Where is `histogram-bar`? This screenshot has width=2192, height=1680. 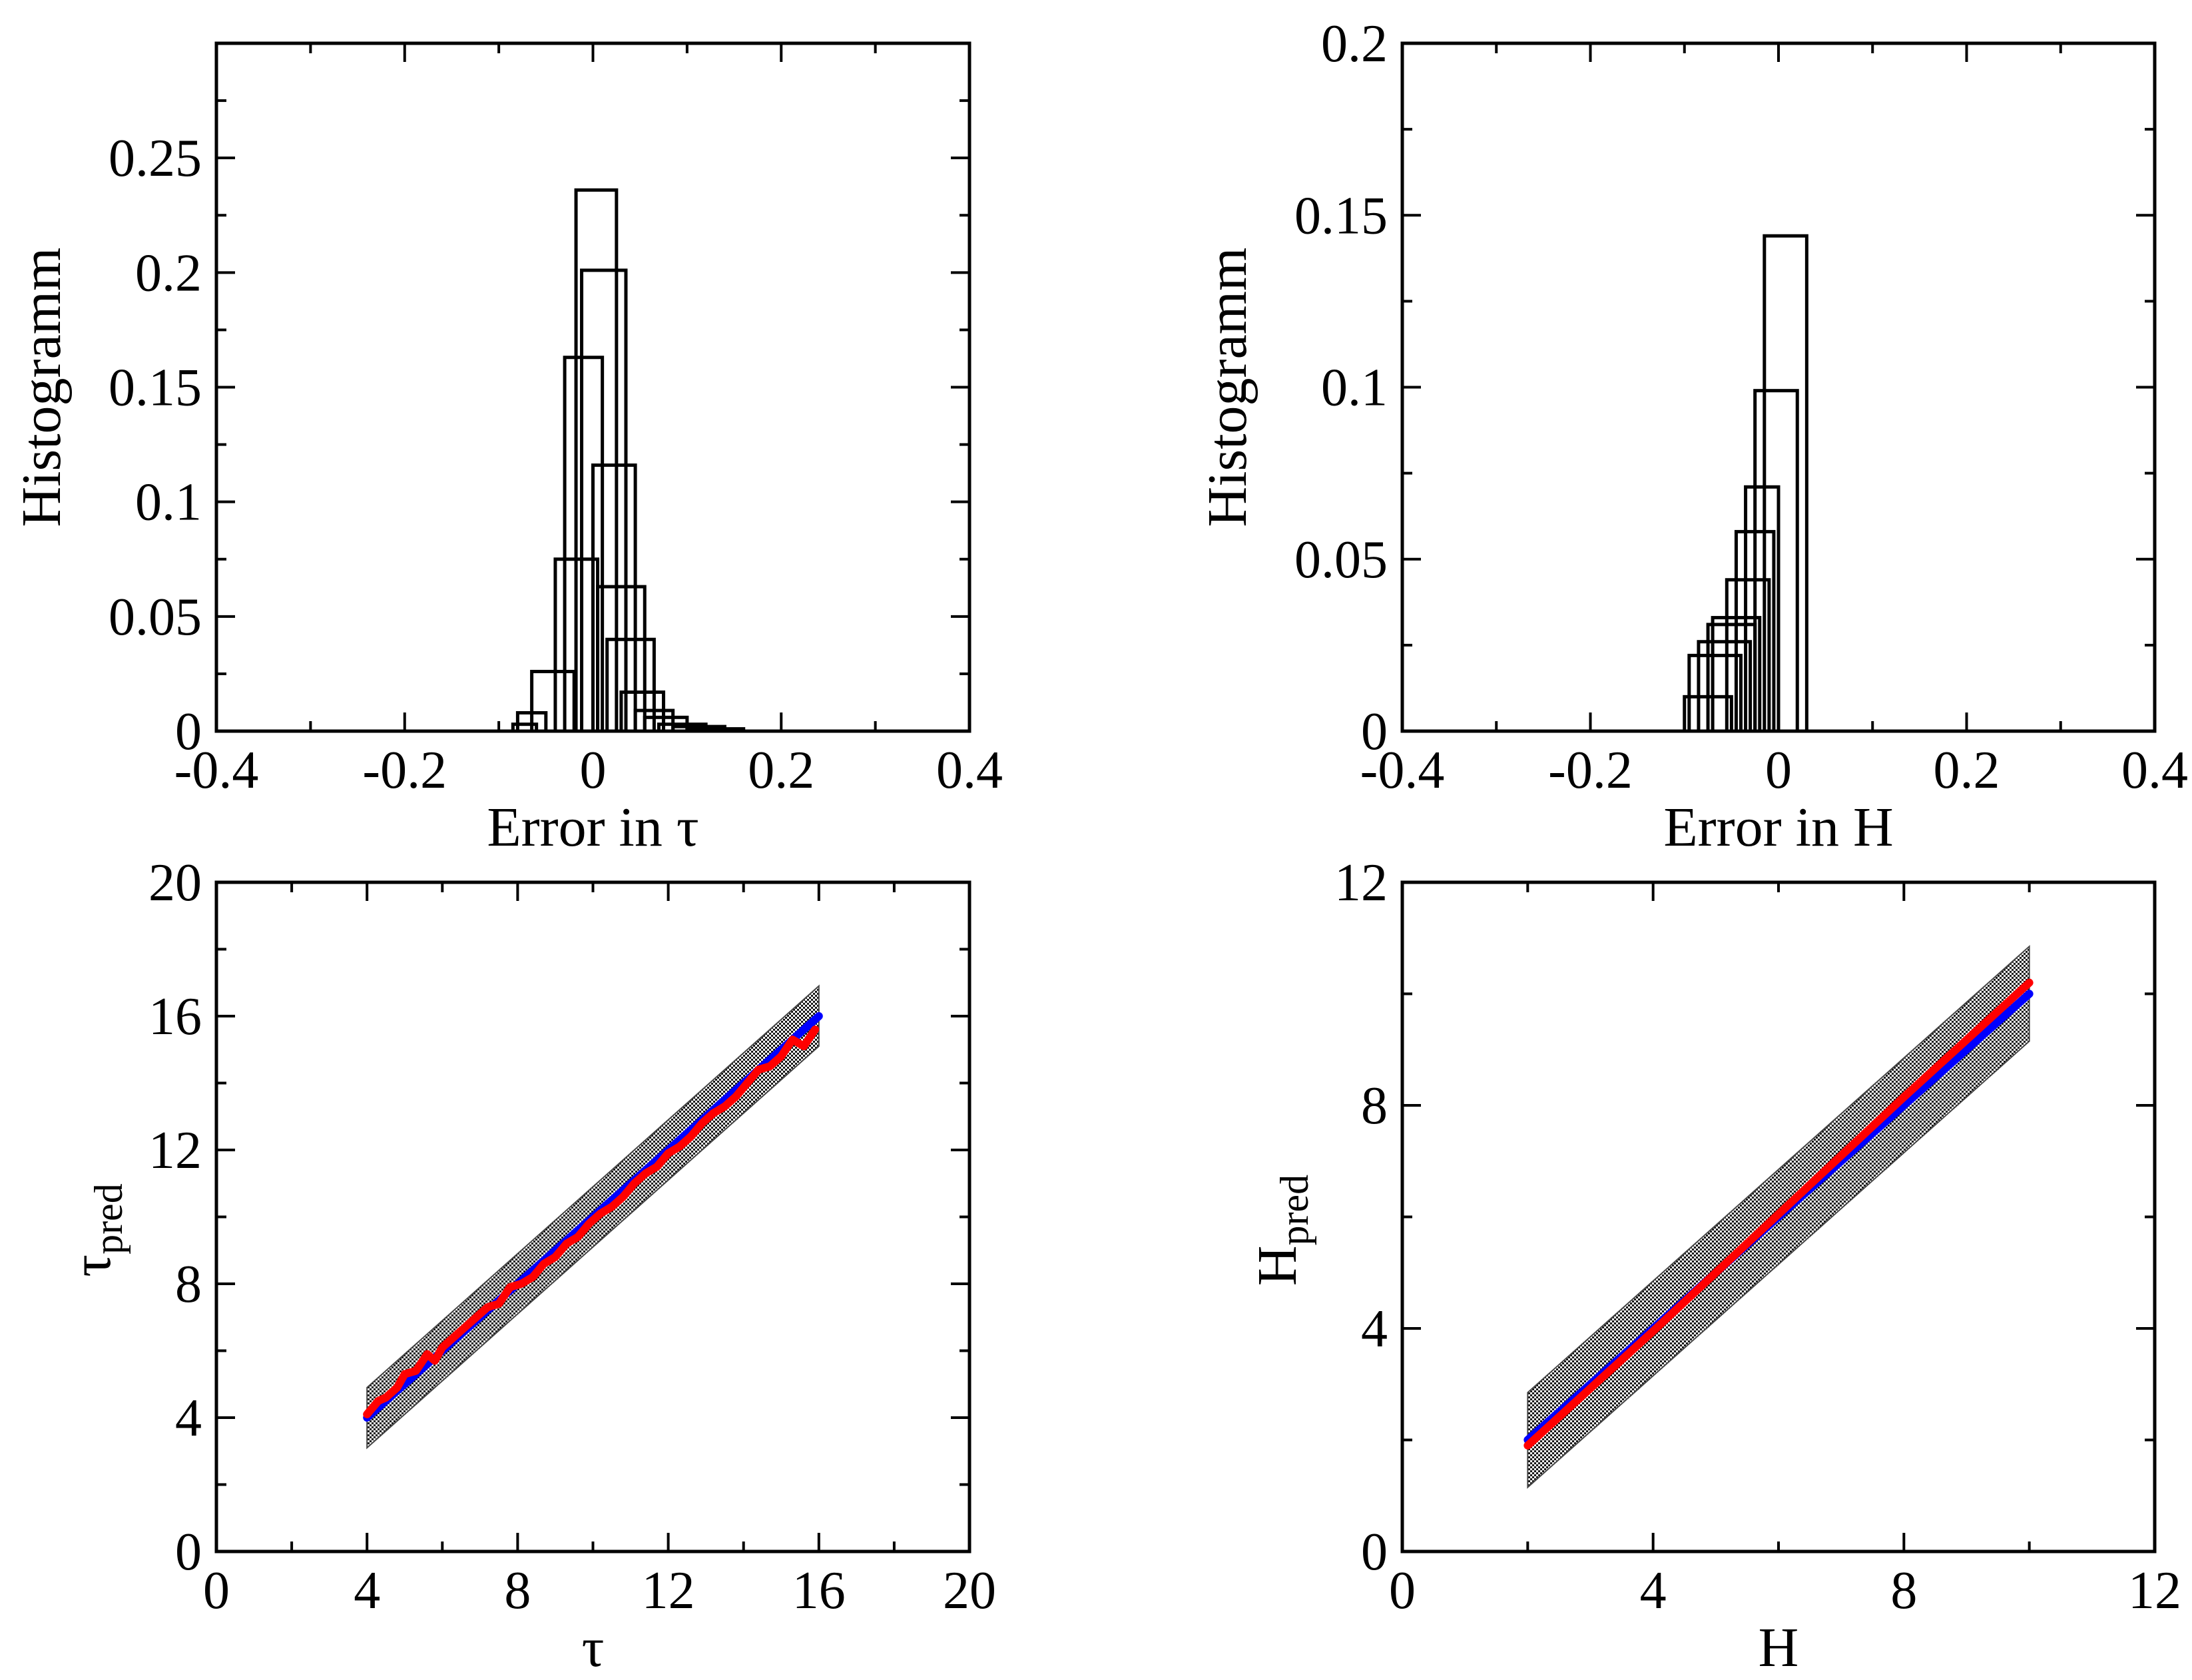
histogram-bar is located at coordinates (553, 701).